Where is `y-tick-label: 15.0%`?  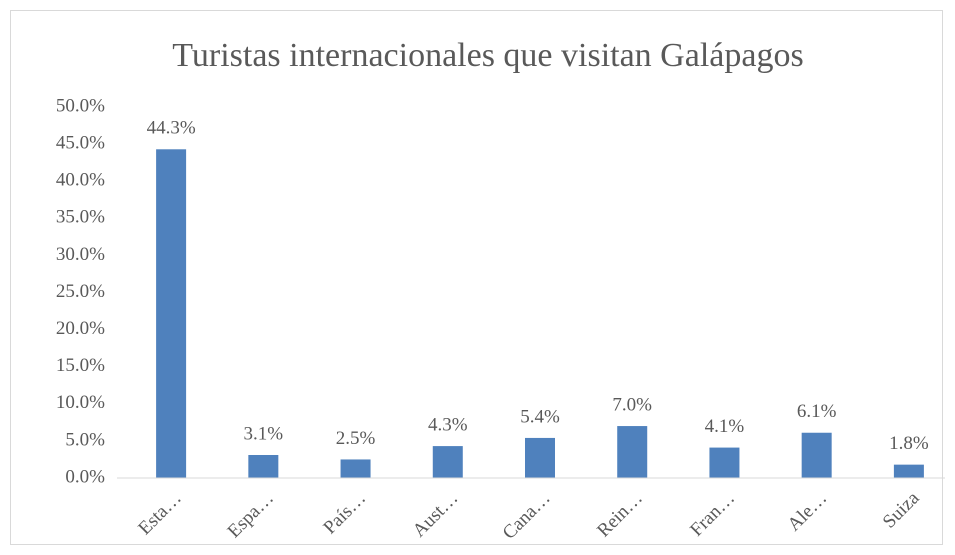
y-tick-label: 15.0% is located at coordinates (80, 365).